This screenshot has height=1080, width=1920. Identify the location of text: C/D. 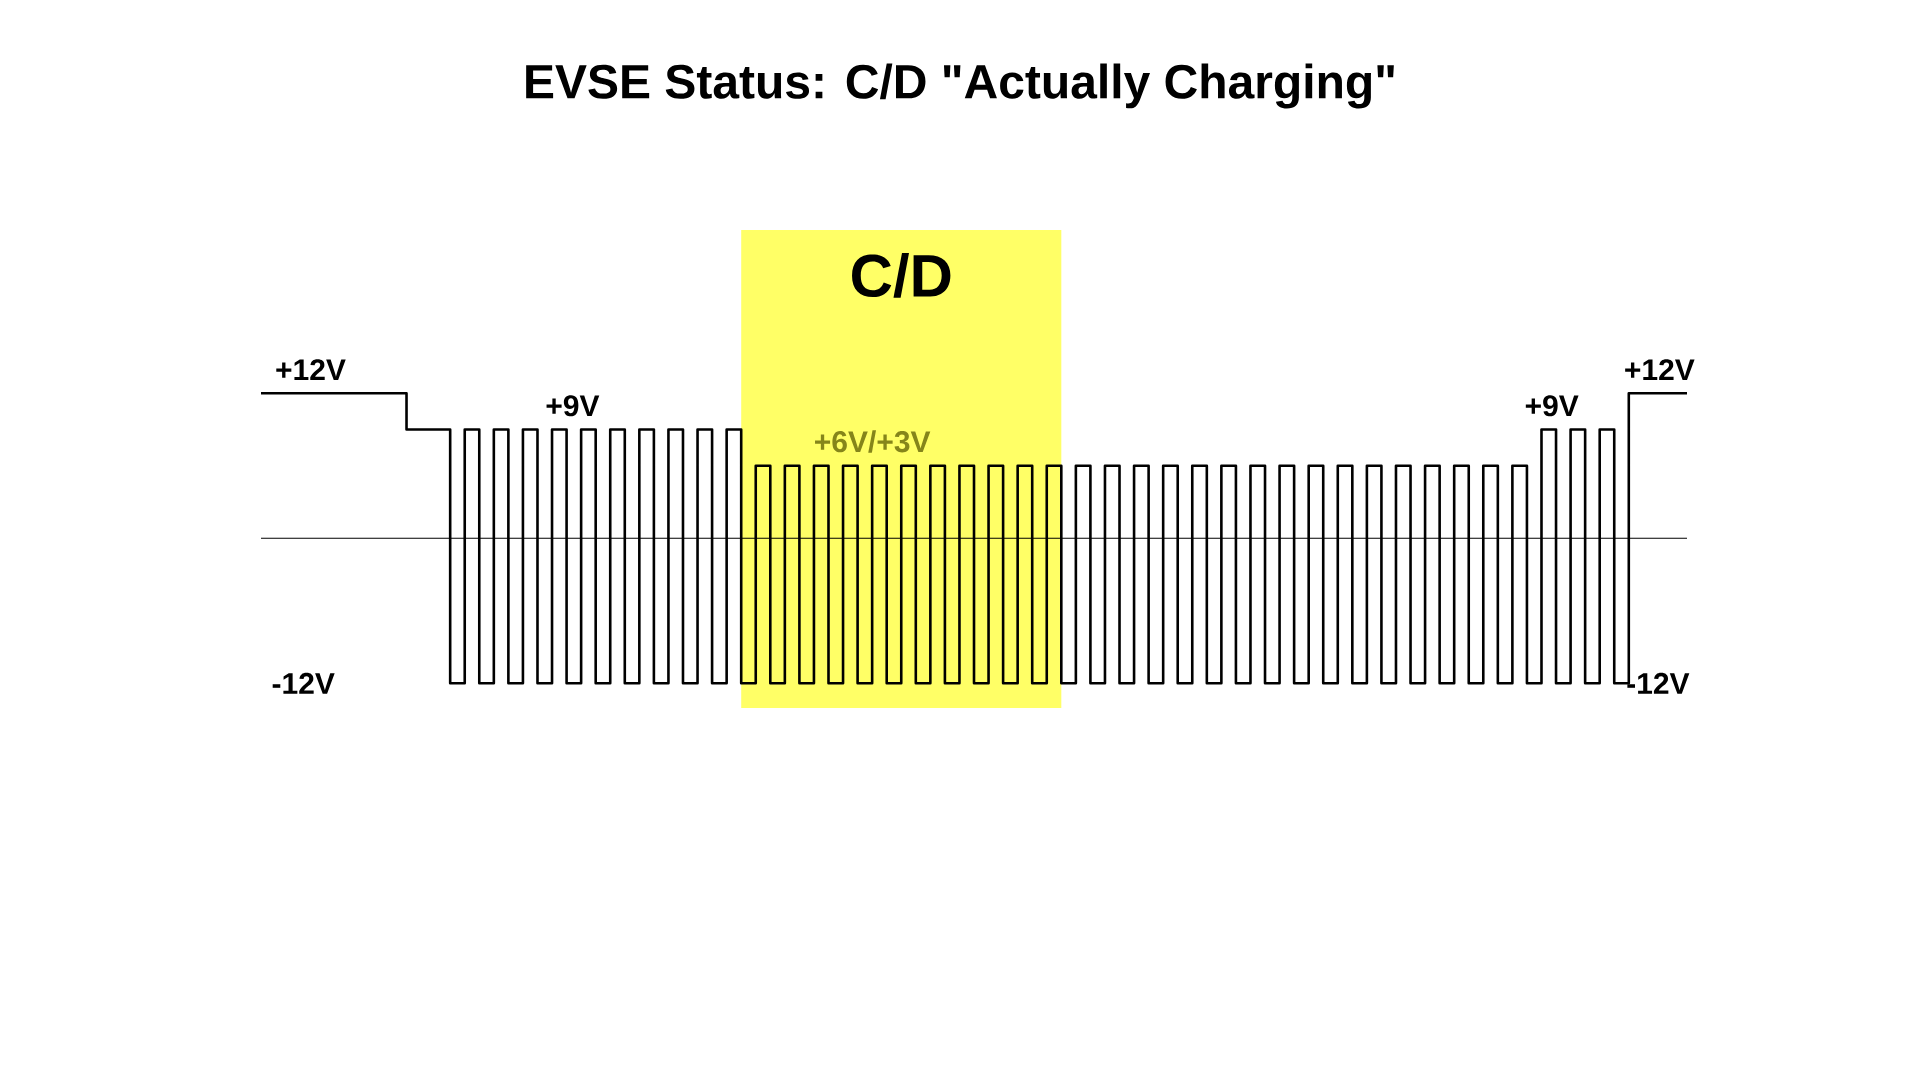
(901, 275).